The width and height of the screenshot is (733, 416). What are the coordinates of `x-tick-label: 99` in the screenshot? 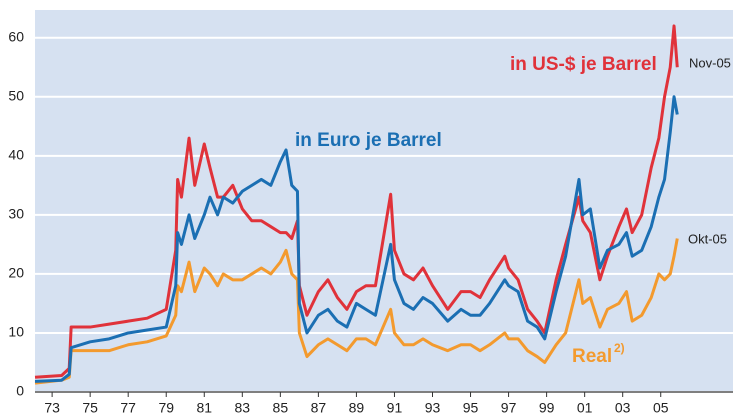 It's located at (547, 408).